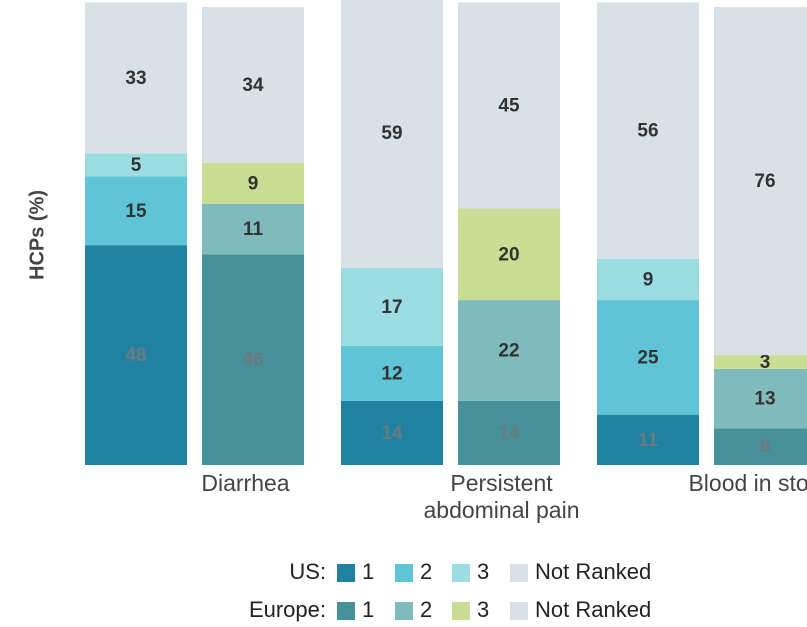  Describe the element at coordinates (307, 571) in the screenshot. I see `legend-group-label: US:` at that location.